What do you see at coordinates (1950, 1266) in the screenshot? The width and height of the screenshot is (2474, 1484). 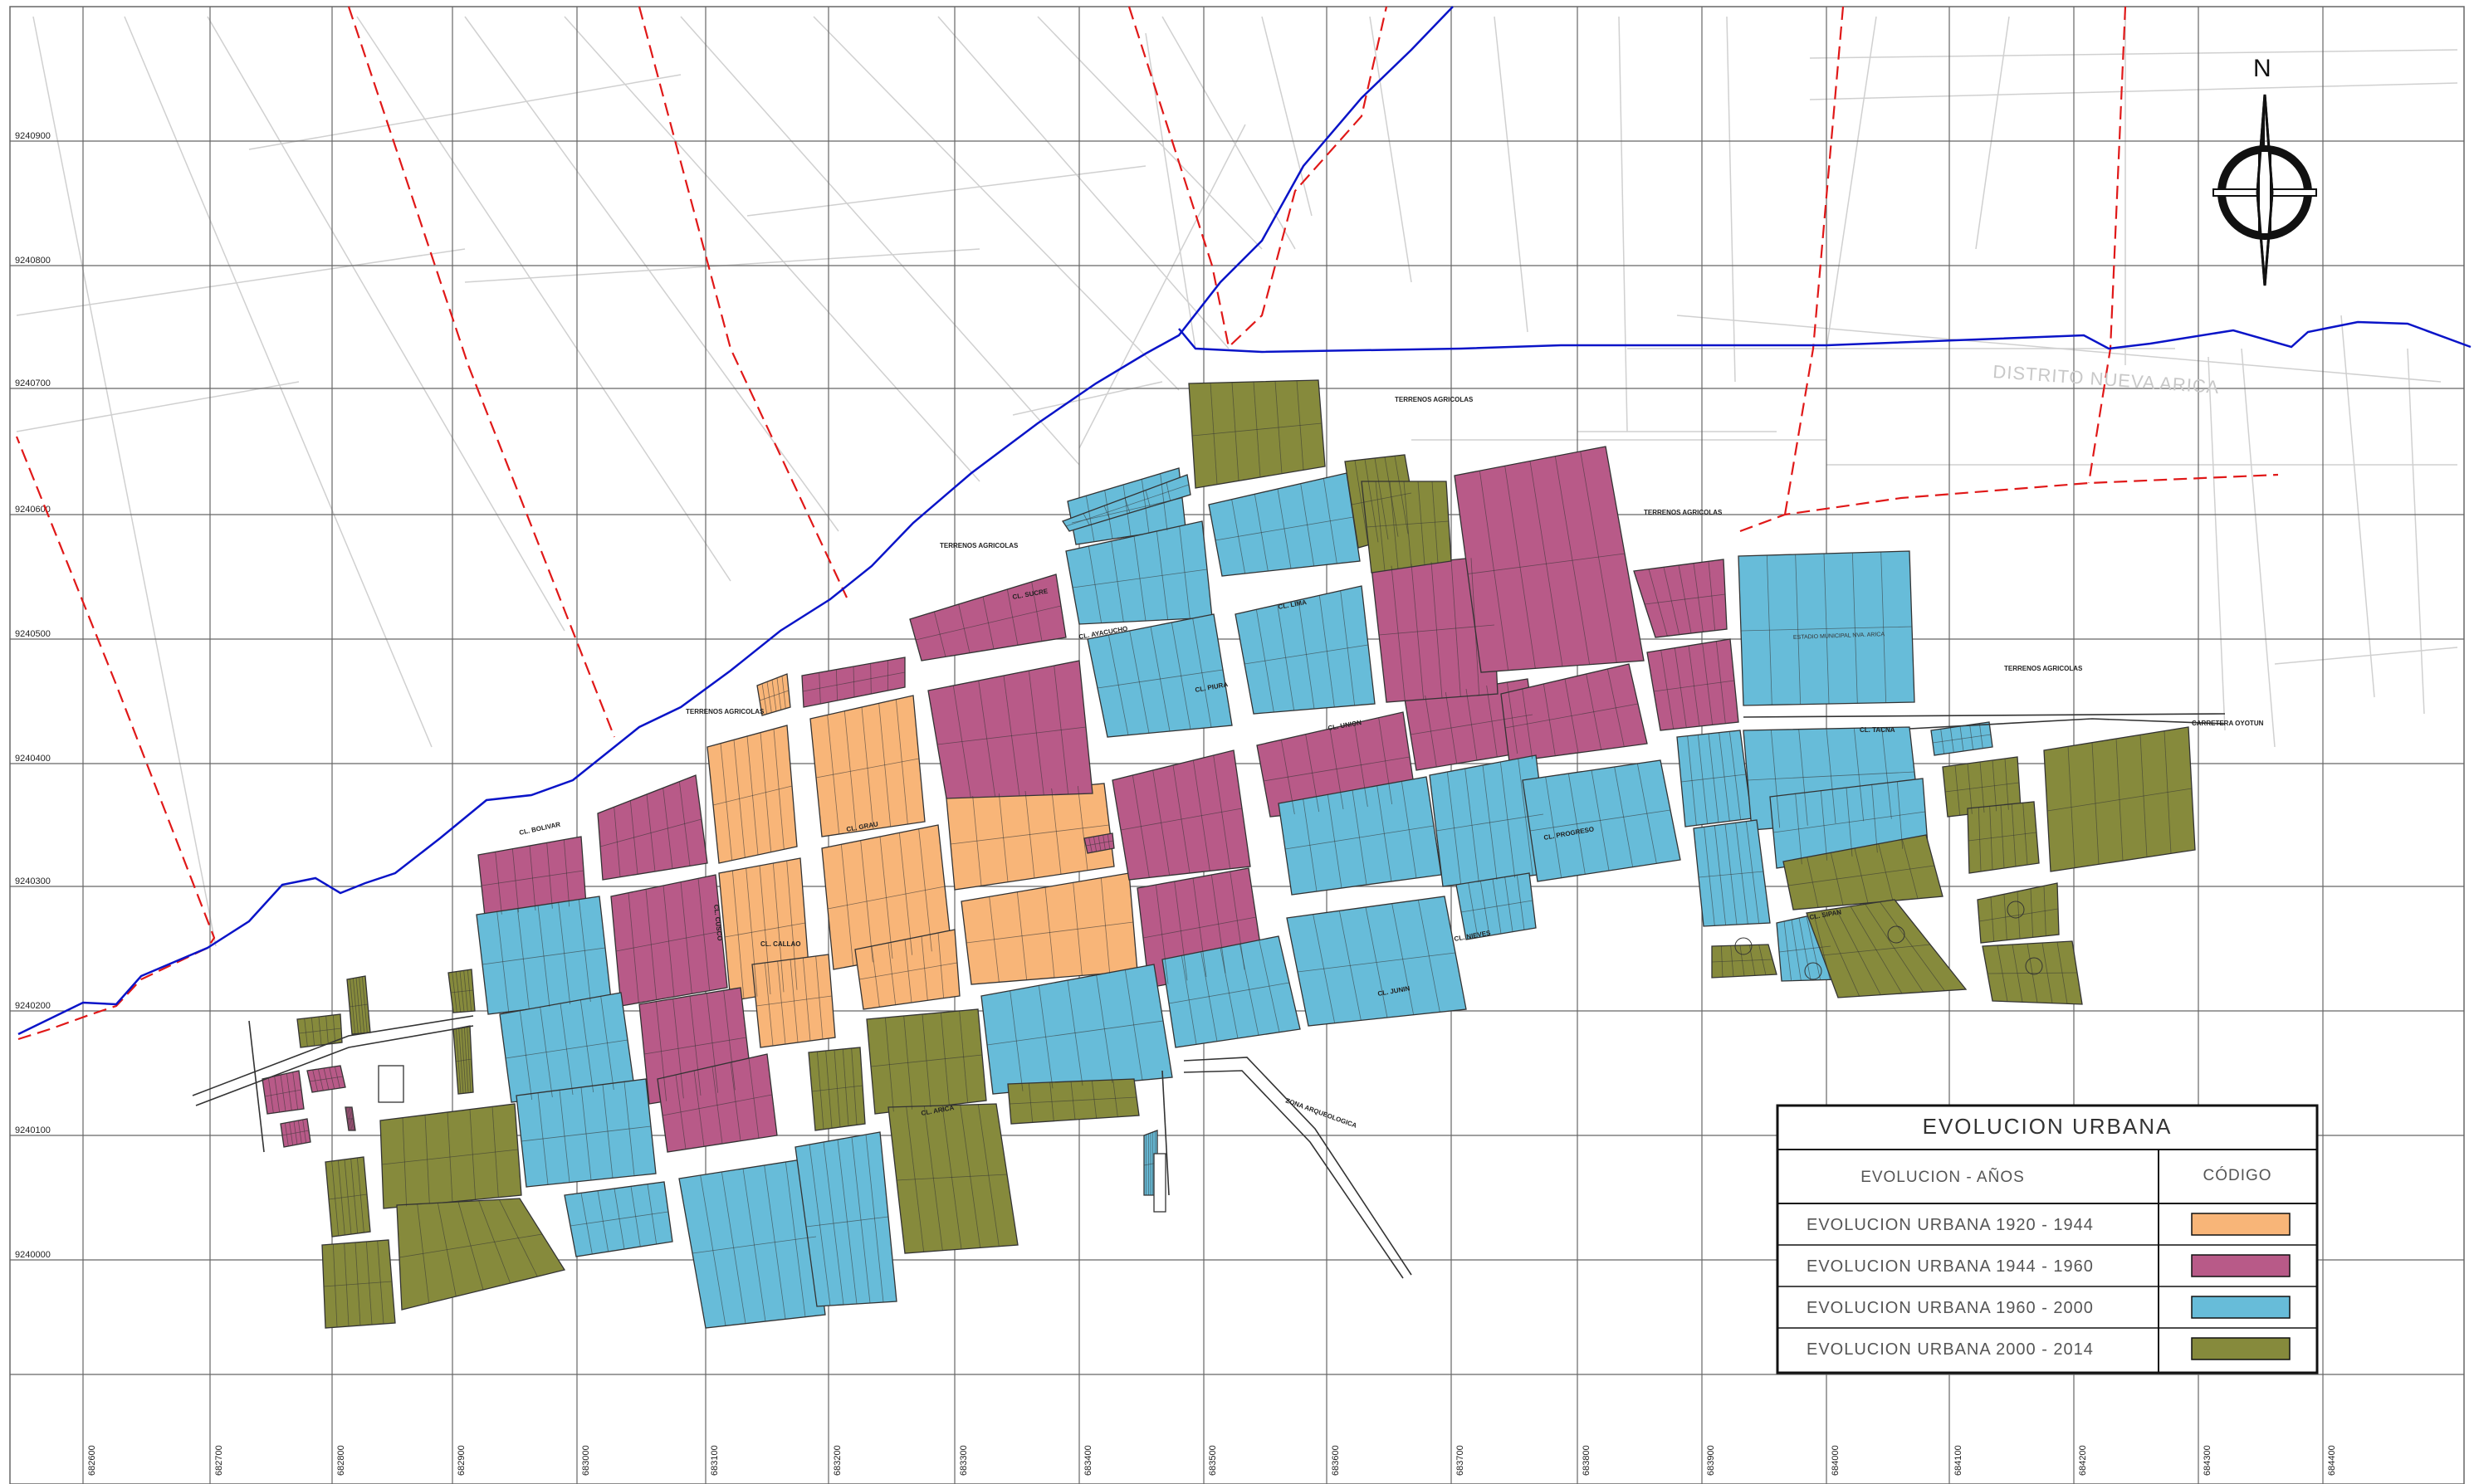 I see `legend-row-label: EVOLUCION URBANA 1944 - 1960` at bounding box center [1950, 1266].